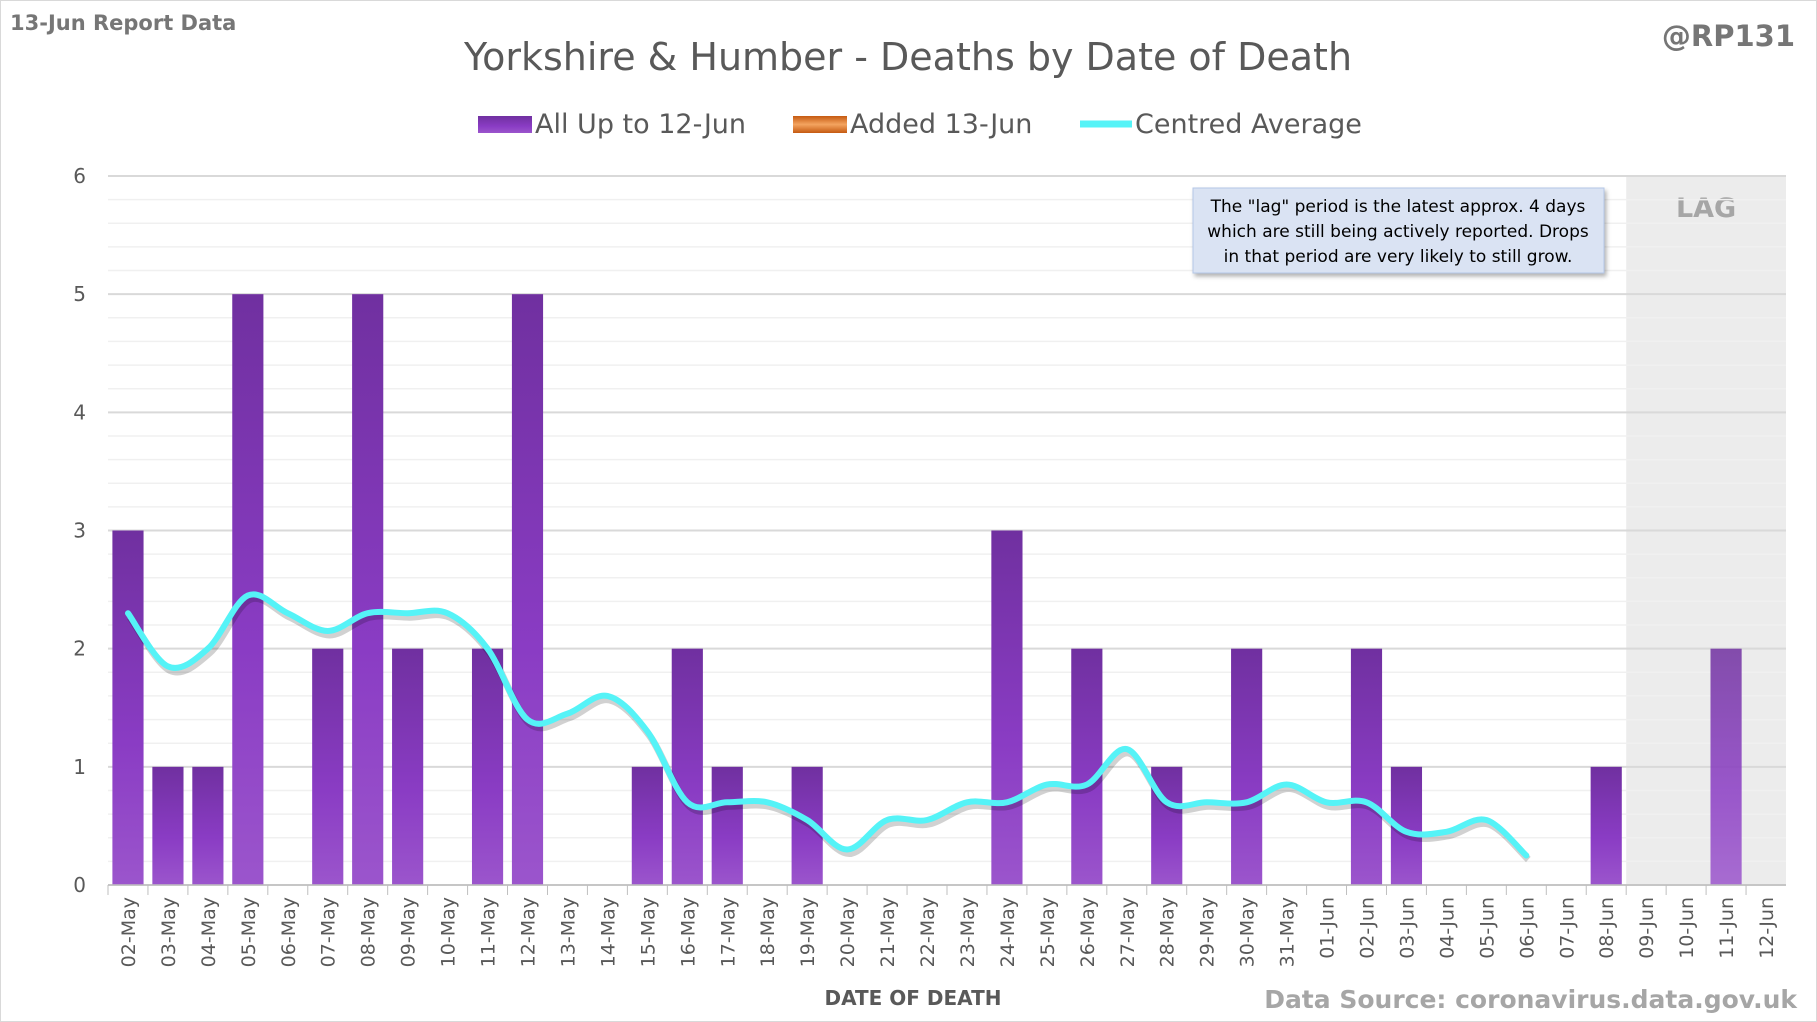 This screenshot has width=1817, height=1022. Describe the element at coordinates (1727, 928) in the screenshot. I see `x-tick-label: 11-Jun` at that location.